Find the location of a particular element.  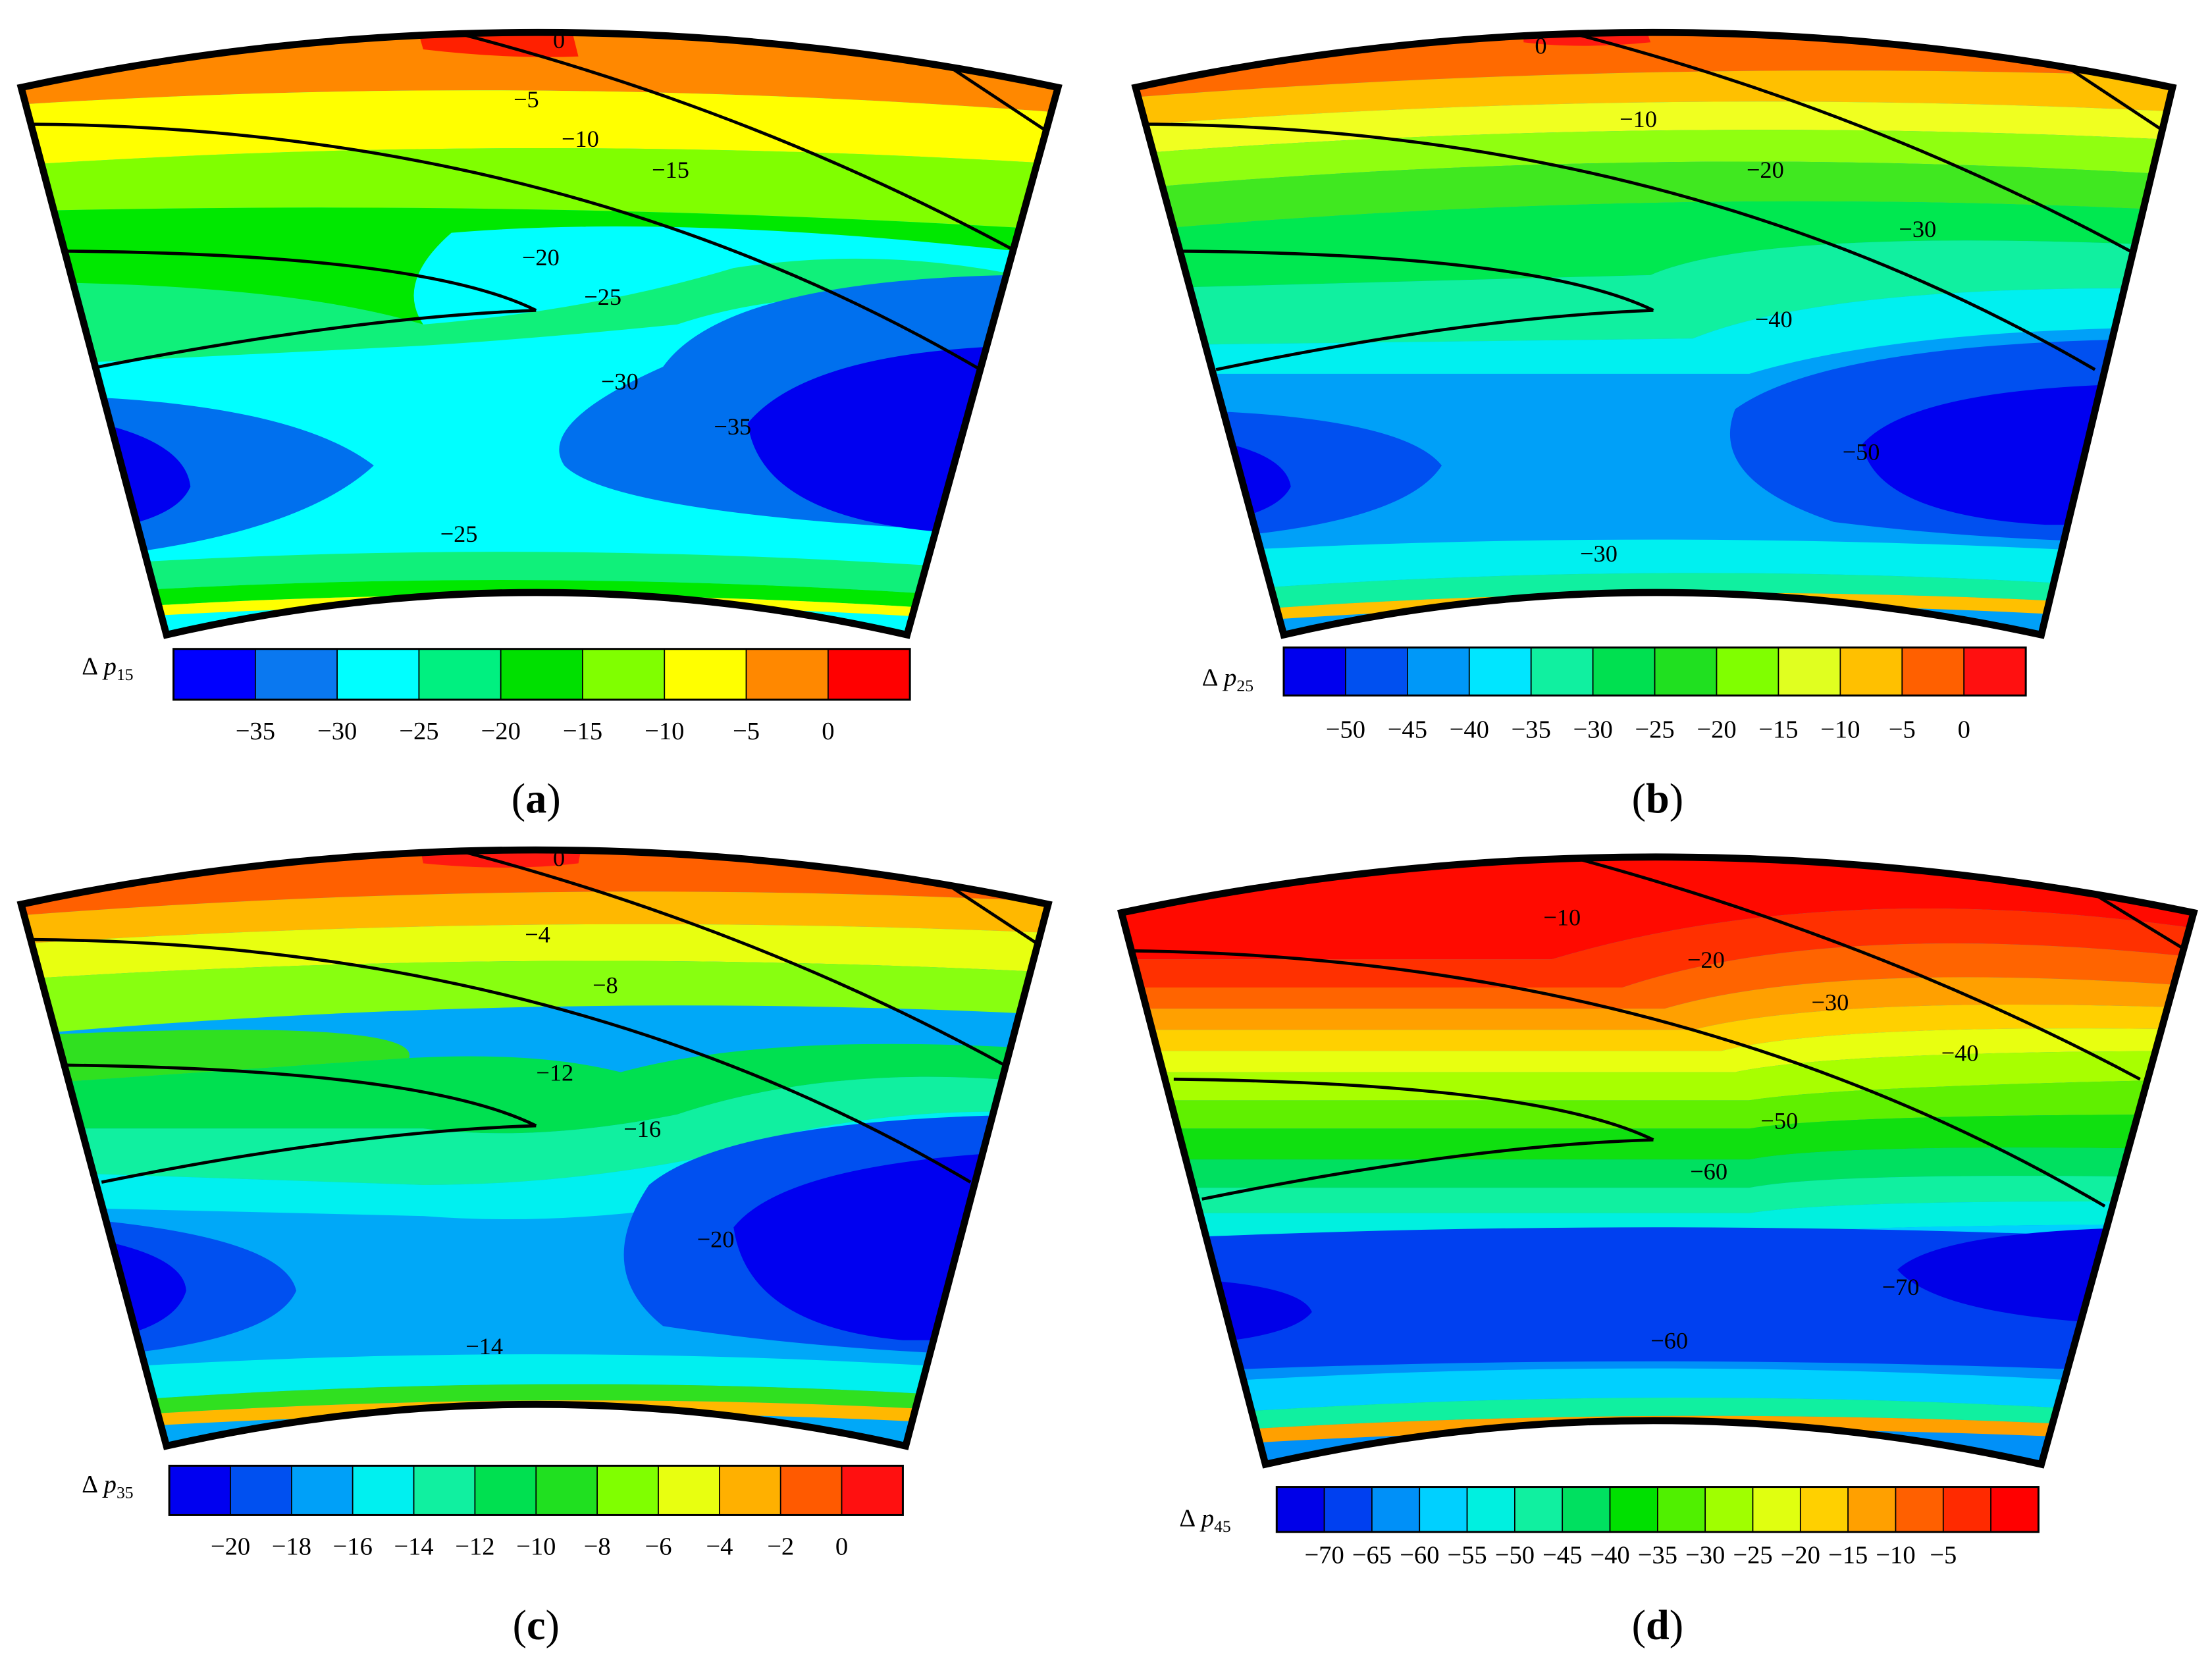

band-b-orange is located at coordinates (1654, 98).